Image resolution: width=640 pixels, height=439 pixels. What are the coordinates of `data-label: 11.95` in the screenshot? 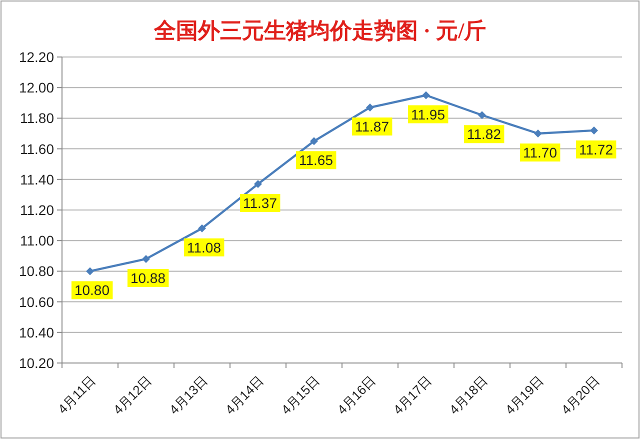 It's located at (428, 114).